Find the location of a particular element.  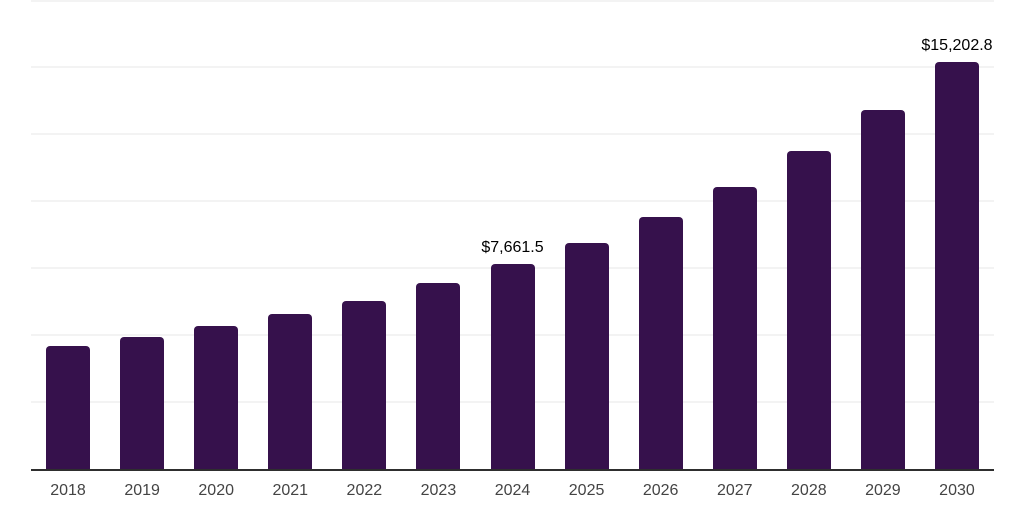

x-tick-label-2029: 2029 is located at coordinates (883, 490).